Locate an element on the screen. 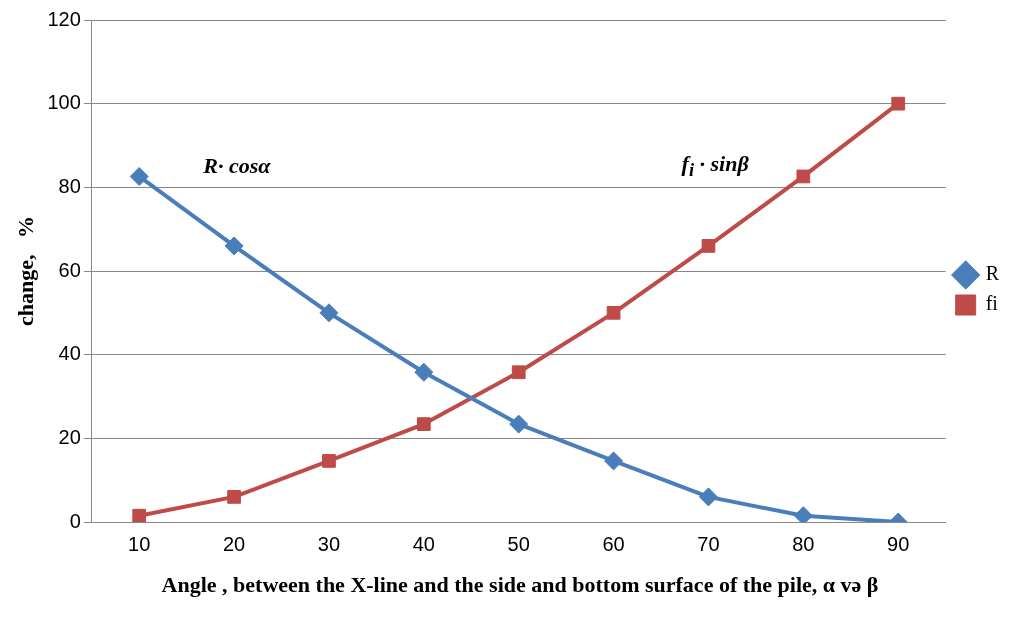 This screenshot has width=1029, height=637. x-tick-label: 90 is located at coordinates (898, 543).